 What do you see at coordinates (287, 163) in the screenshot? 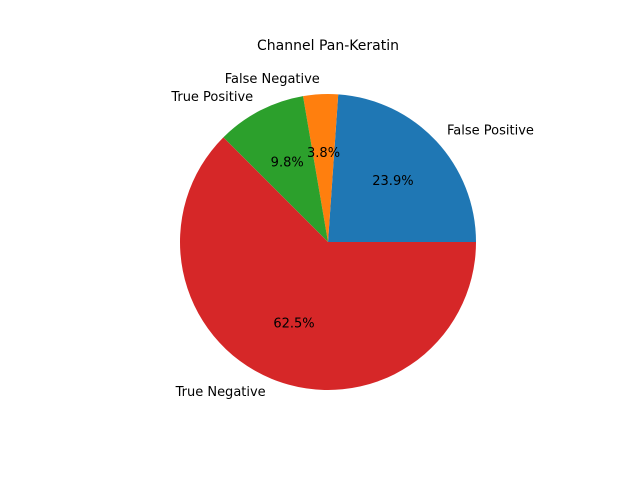
I see `percent-label-true-positive: 9.8%` at bounding box center [287, 163].